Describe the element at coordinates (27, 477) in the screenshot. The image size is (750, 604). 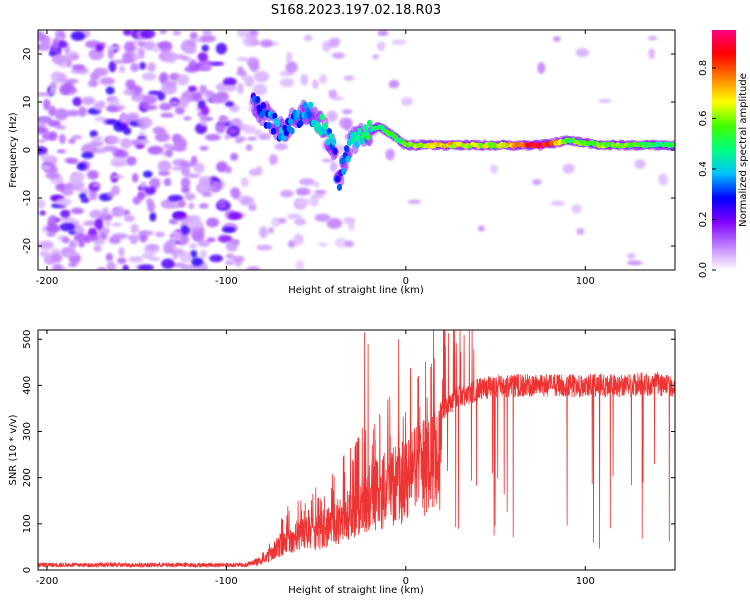
I see `y-tick-label: 200` at that location.